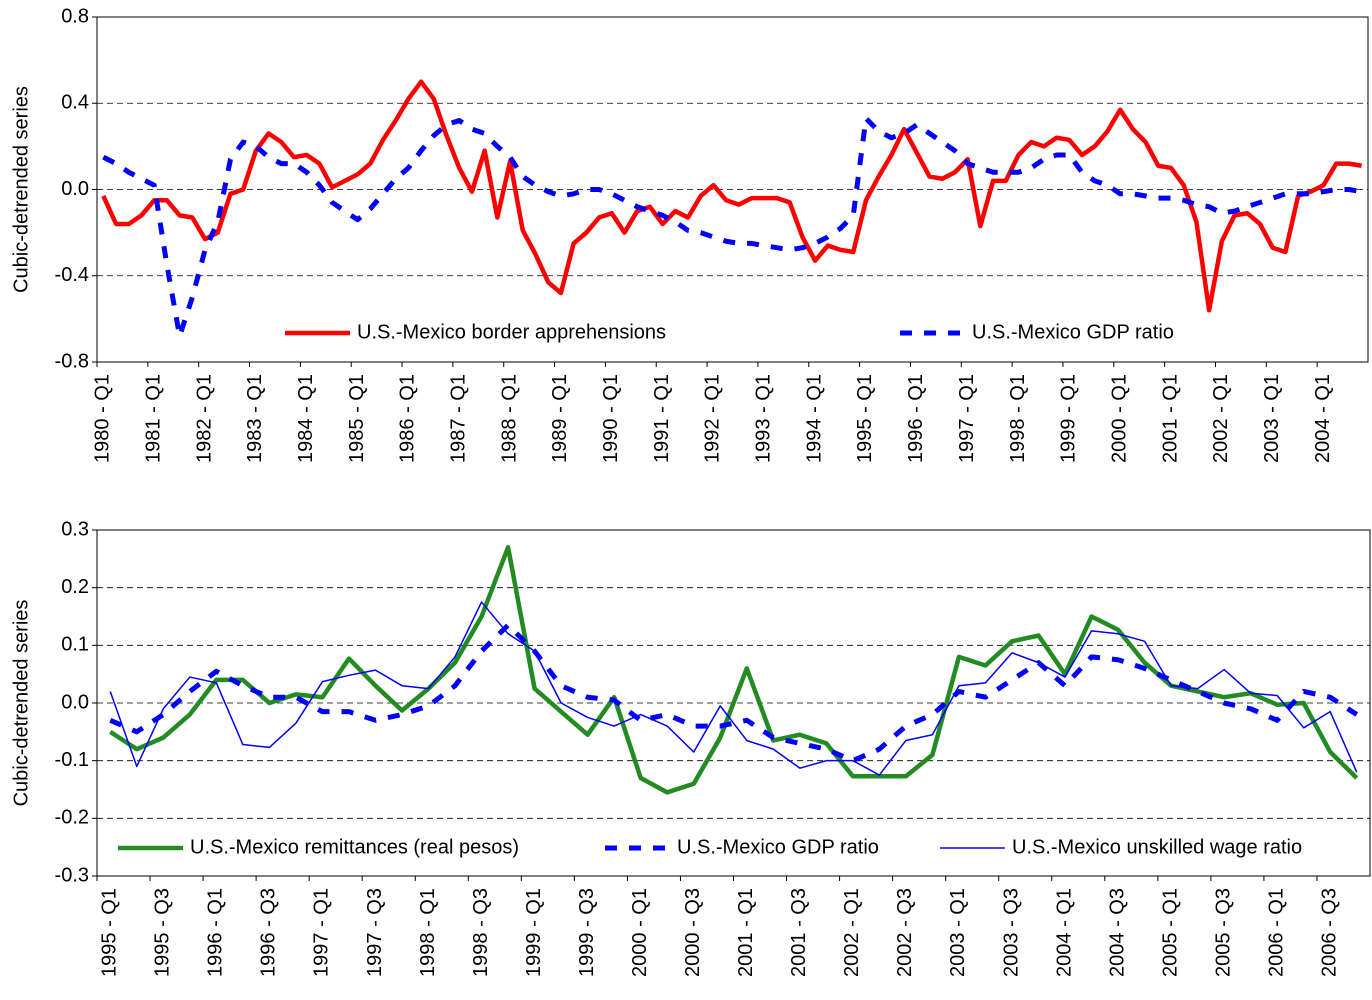 The width and height of the screenshot is (1372, 1000). What do you see at coordinates (75, 103) in the screenshot?
I see `y-tick-label: 0.4` at bounding box center [75, 103].